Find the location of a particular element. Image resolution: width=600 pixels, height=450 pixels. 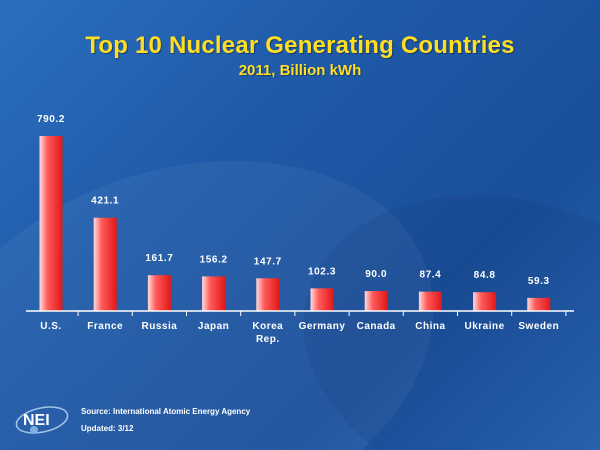

category-label-0: U.S. is located at coordinates (50, 326).